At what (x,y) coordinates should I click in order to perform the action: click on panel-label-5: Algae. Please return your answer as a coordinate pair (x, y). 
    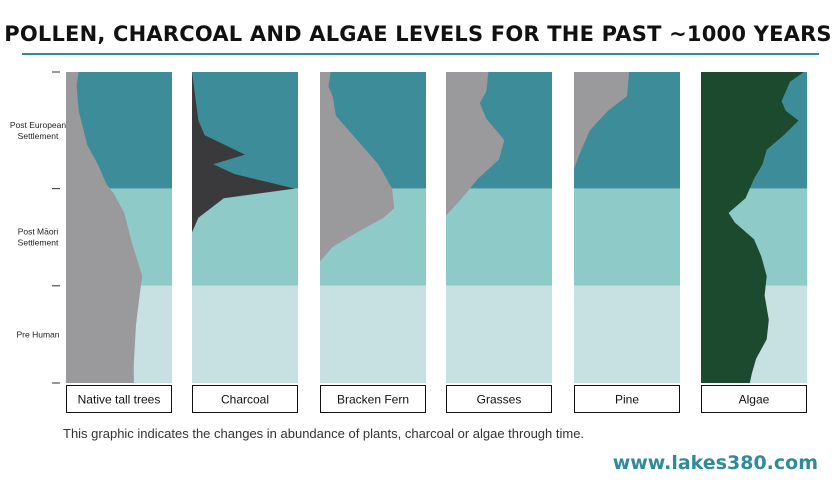
    Looking at the image, I should click on (754, 400).